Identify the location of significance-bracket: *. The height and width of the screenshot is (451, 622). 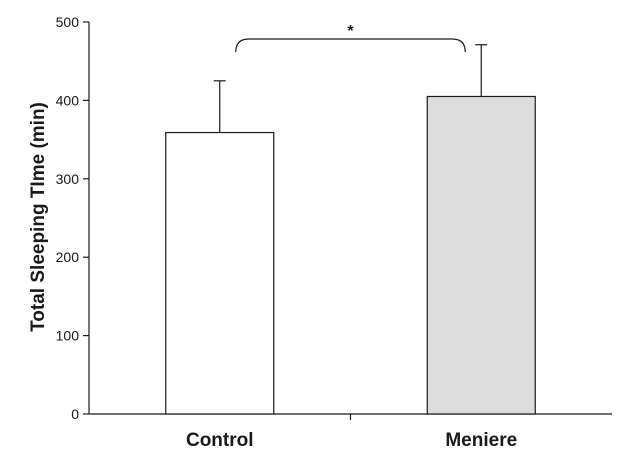
(350, 38).